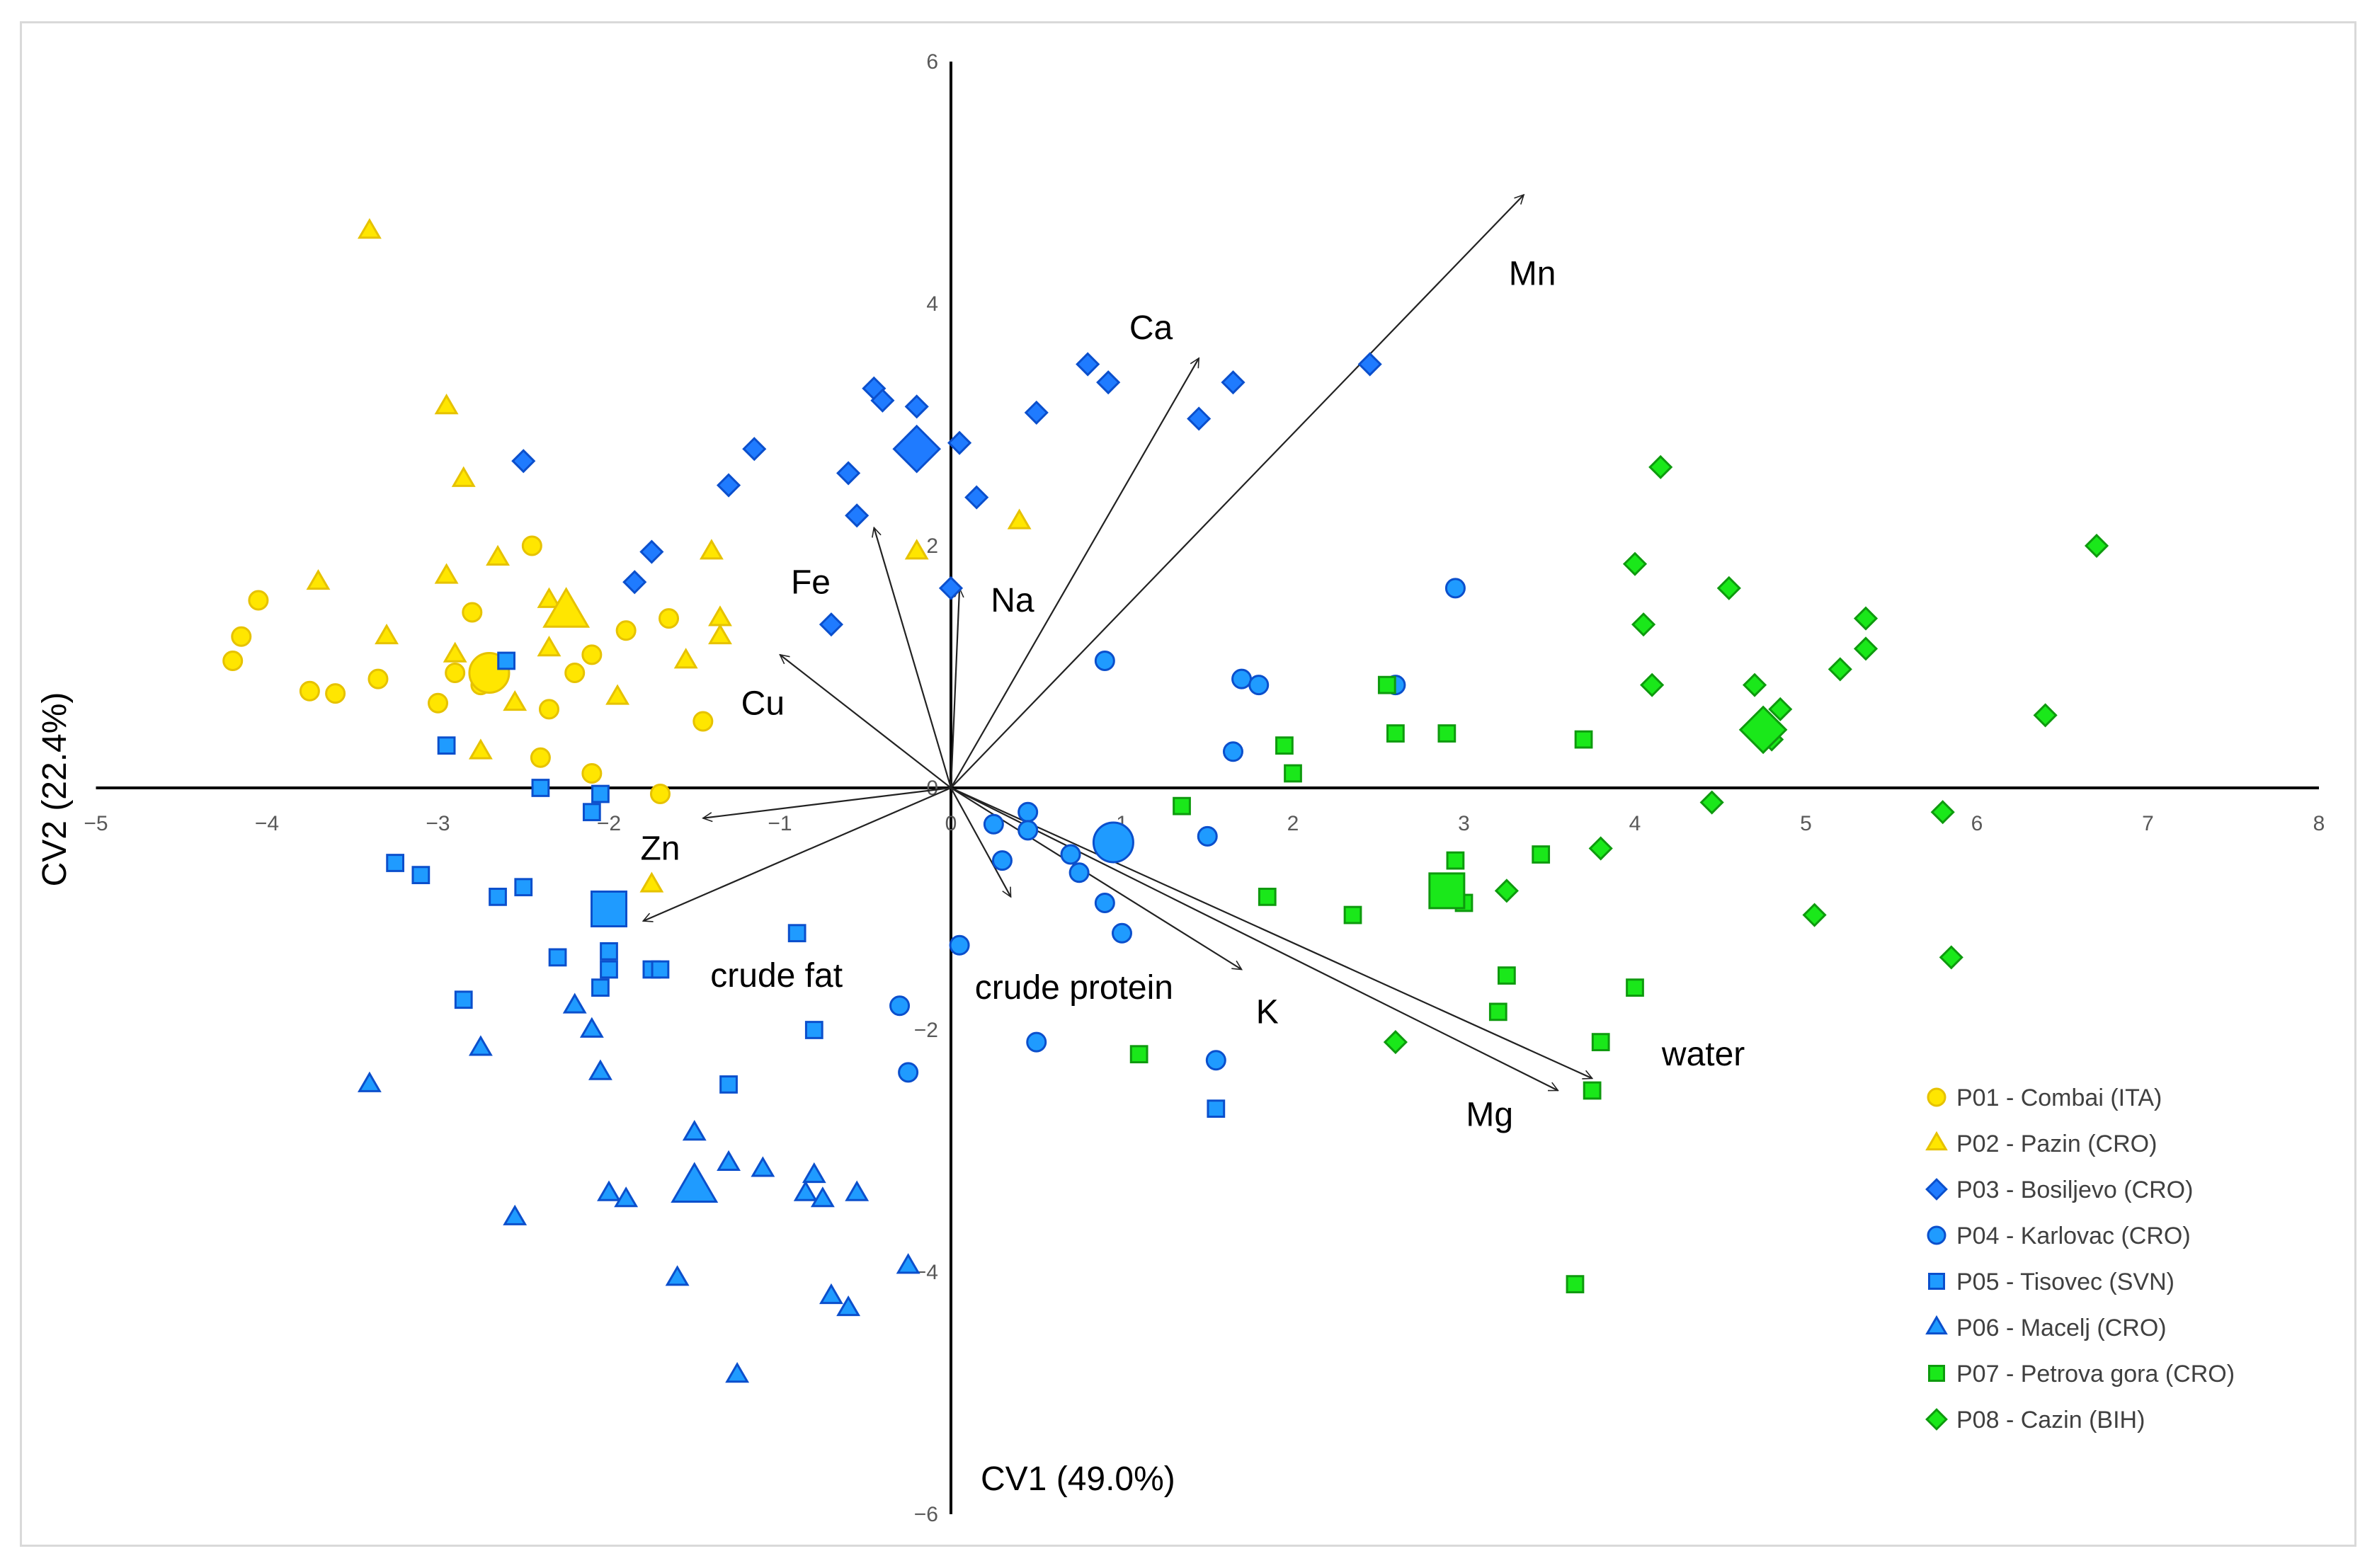 The width and height of the screenshot is (2377, 1568). What do you see at coordinates (1074, 988) in the screenshot?
I see `loading-label-crude-protein: crude protein` at bounding box center [1074, 988].